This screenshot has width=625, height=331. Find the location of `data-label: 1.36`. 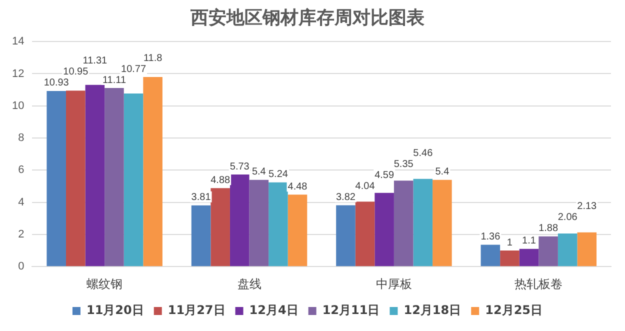

data-label: 1.36 is located at coordinates (490, 236).